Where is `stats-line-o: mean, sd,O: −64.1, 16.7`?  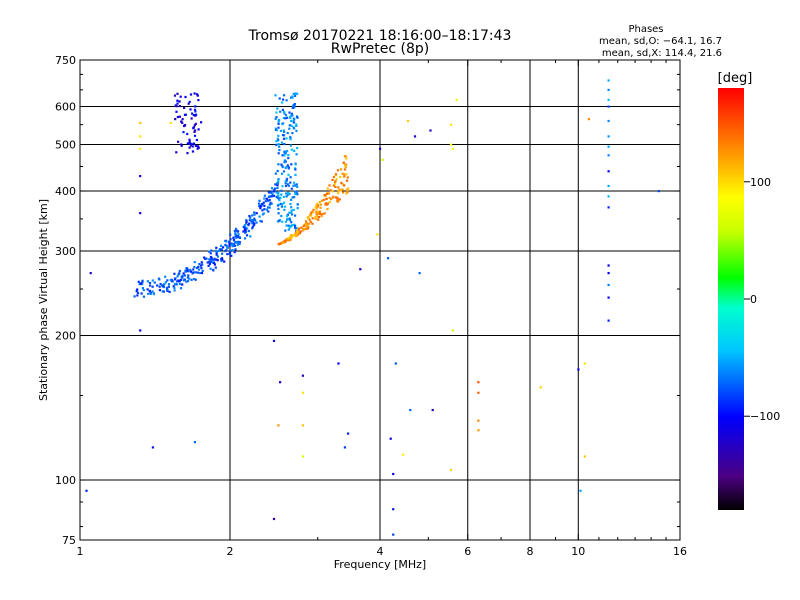 stats-line-o: mean, sd,O: −64.1, 16.7 is located at coordinates (660, 41).